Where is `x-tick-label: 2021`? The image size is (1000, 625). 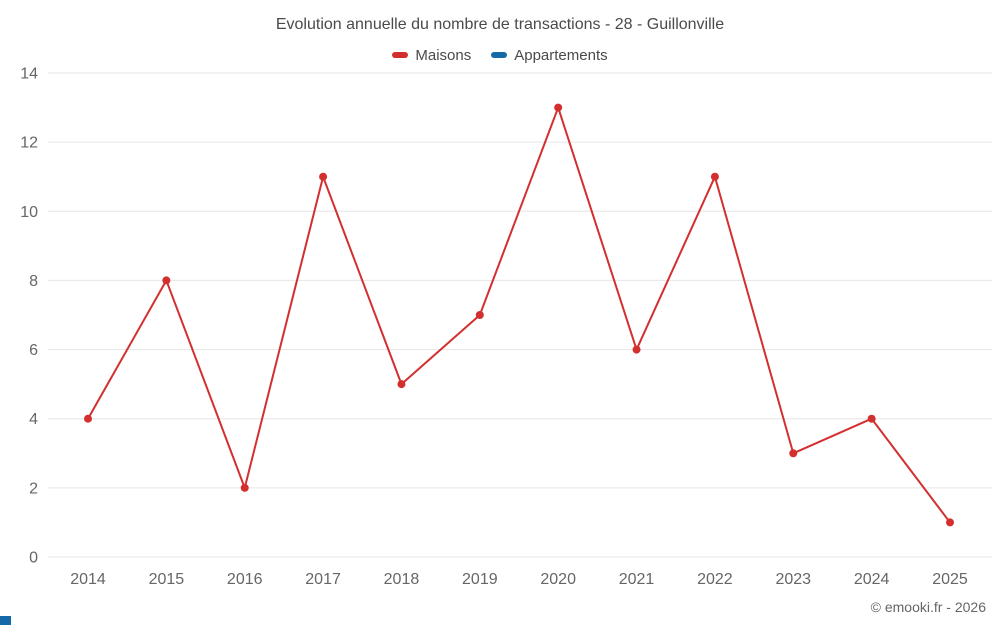 x-tick-label: 2021 is located at coordinates (637, 579).